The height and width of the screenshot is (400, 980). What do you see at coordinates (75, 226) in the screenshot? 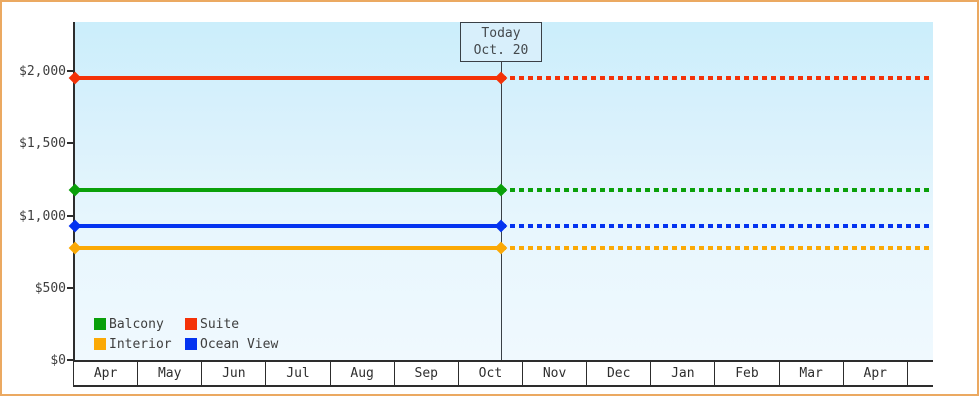
I see `series-marker-ocean-view-start` at bounding box center [75, 226].